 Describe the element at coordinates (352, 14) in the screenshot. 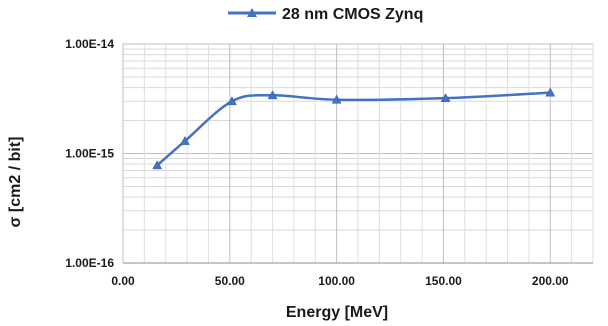

I see `legend-label: 28 nm CMOS Zynq` at that location.